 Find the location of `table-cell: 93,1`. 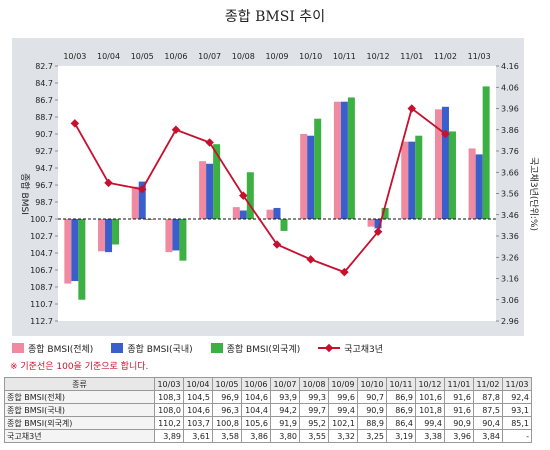

table-cell: 93,1 is located at coordinates (517, 410).